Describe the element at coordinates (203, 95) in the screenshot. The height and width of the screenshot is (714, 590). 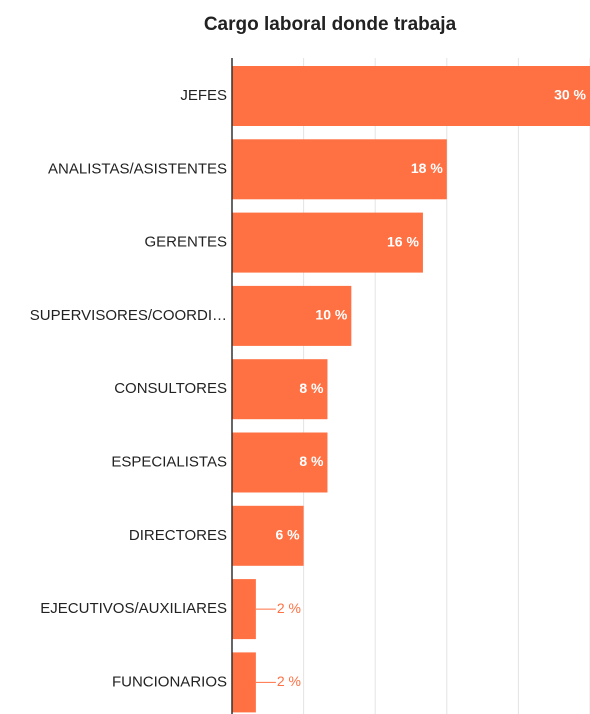
I see `category-label: JEFES` at that location.